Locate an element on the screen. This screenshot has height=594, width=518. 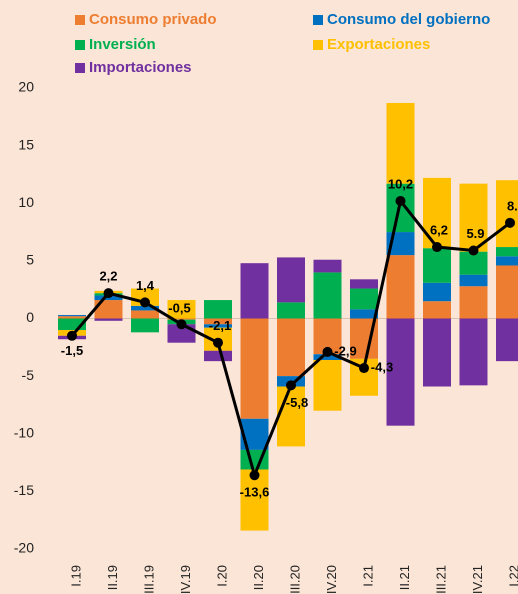
data-label: 1,4 is located at coordinates (145, 285).